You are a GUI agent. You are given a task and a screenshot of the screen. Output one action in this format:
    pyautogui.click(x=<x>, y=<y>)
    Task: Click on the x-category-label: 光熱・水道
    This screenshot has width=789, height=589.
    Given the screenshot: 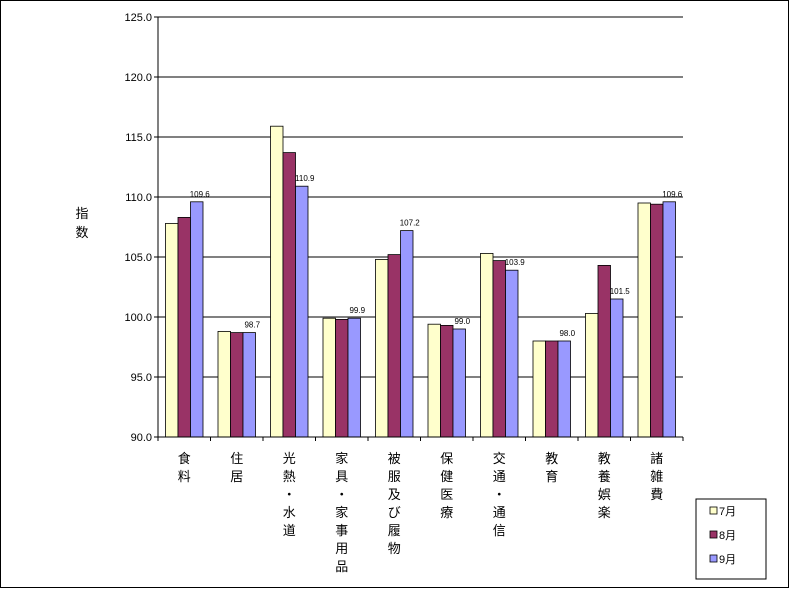 What is the action you would take?
    pyautogui.click(x=289, y=495)
    